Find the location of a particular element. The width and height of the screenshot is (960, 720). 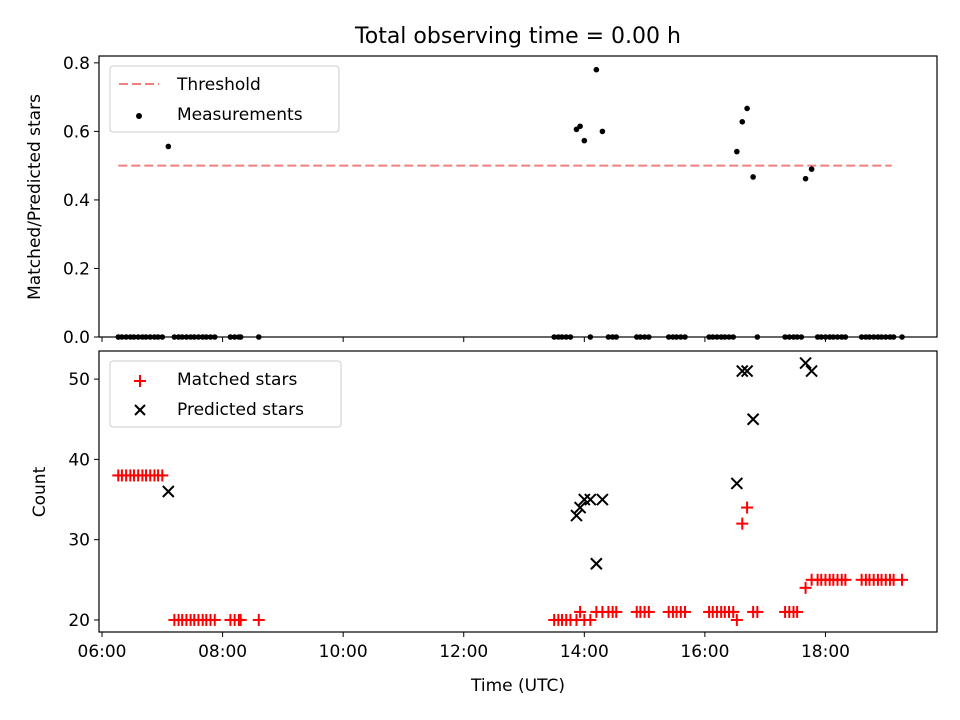

bottom-legend: Matched stars Predicted stars is located at coordinates (225, 394).